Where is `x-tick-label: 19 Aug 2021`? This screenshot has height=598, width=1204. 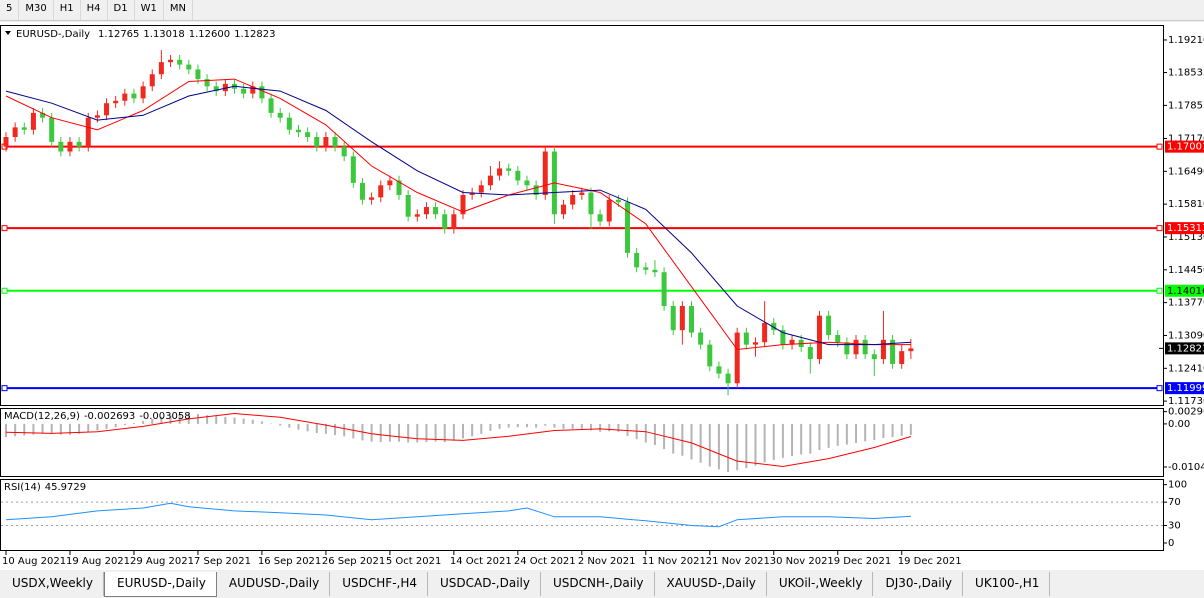 x-tick-label: 19 Aug 2021 is located at coordinates (98, 561).